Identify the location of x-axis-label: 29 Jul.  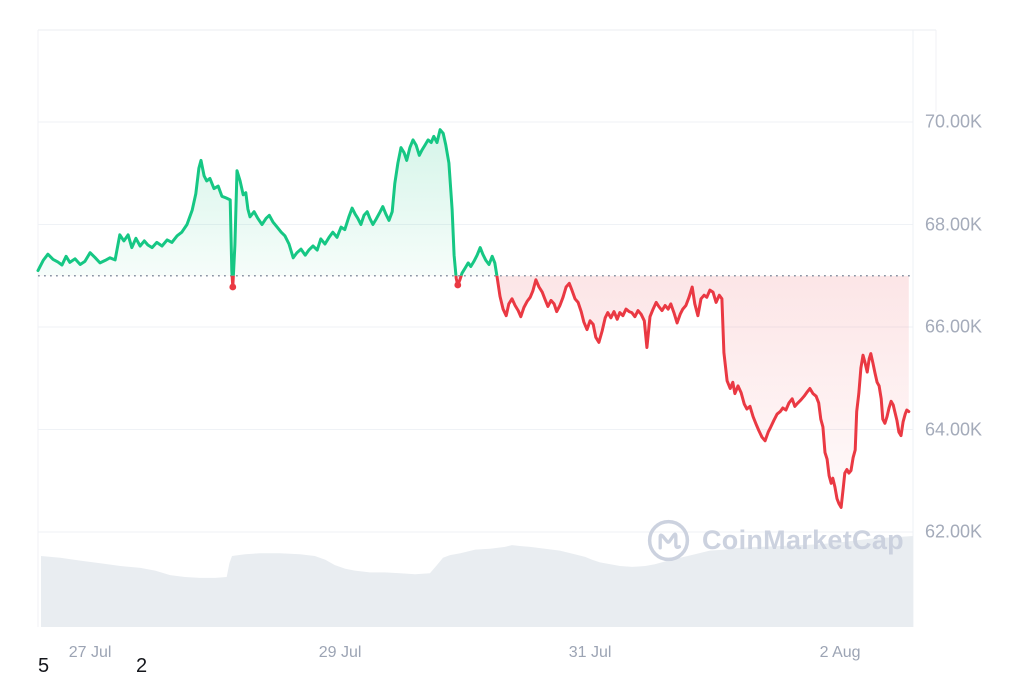
(340, 652).